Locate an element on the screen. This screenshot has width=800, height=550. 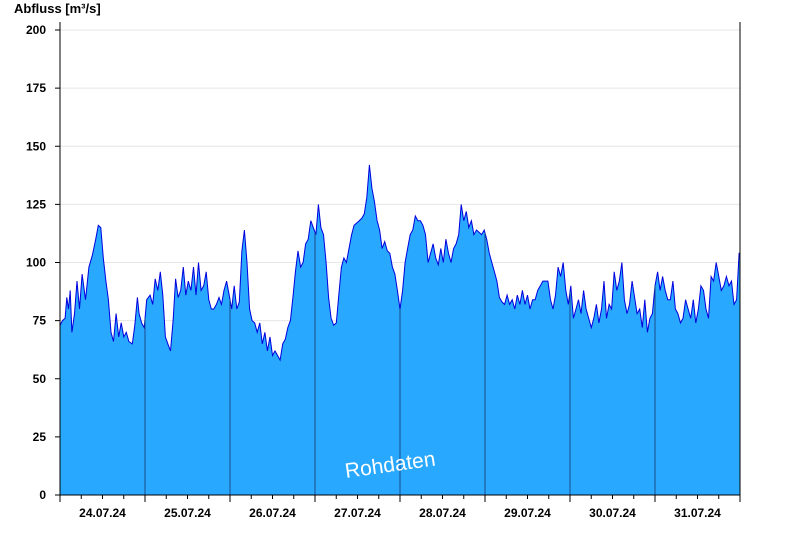
y-tick-label: 125 is located at coordinates (36, 204).